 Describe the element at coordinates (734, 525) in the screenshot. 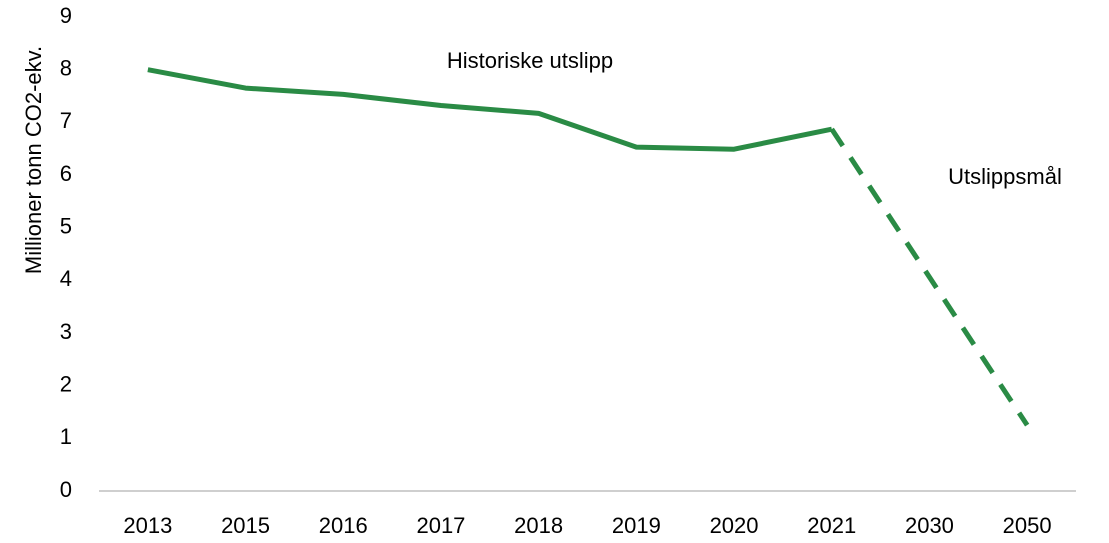

I see `x-tick-label: 2020` at that location.